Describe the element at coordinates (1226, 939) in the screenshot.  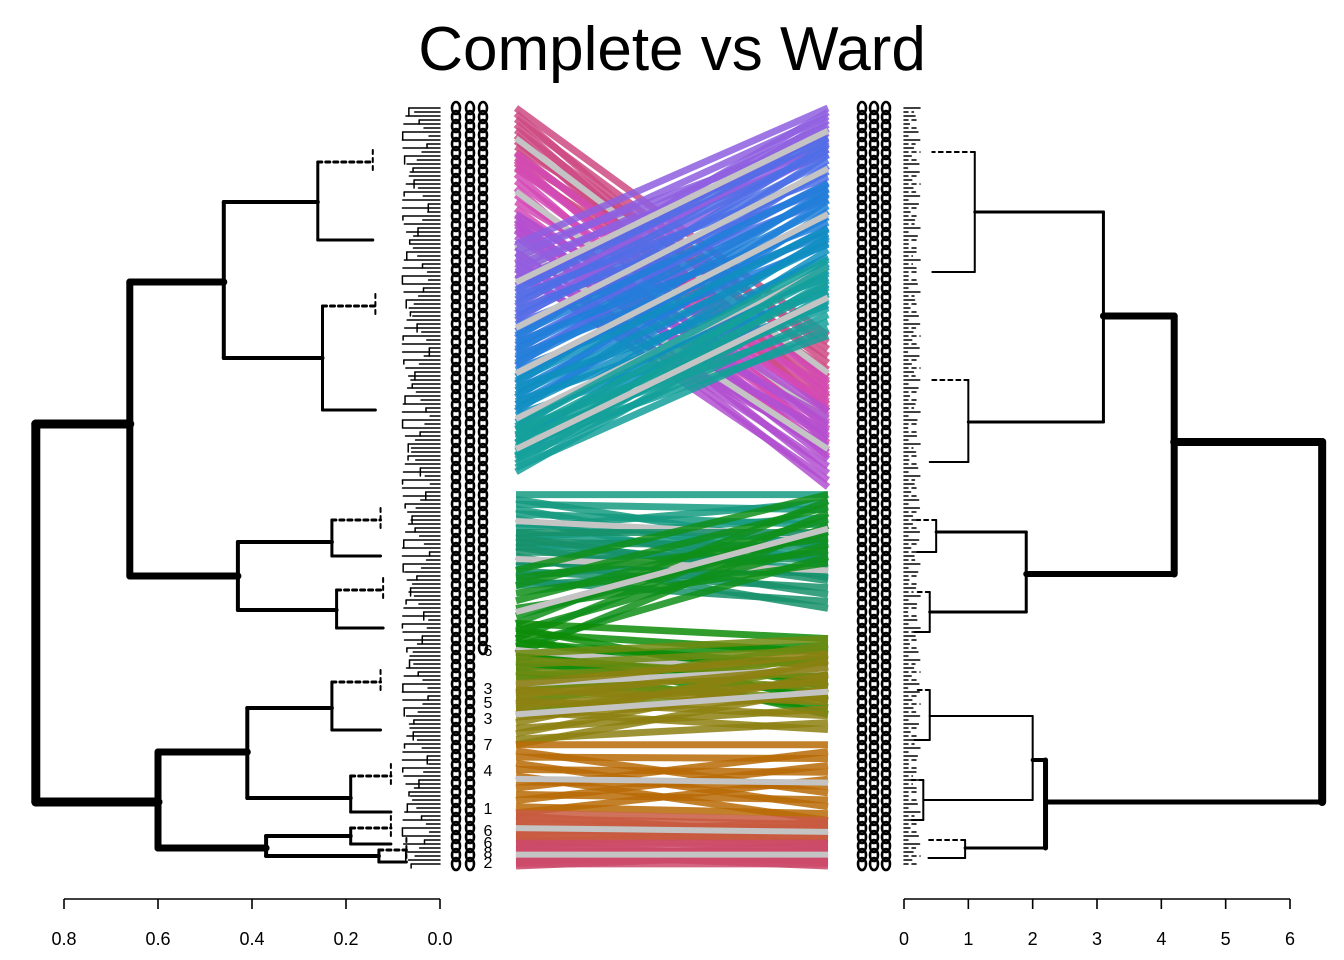
I see `right-axis-tick-label: 5` at that location.